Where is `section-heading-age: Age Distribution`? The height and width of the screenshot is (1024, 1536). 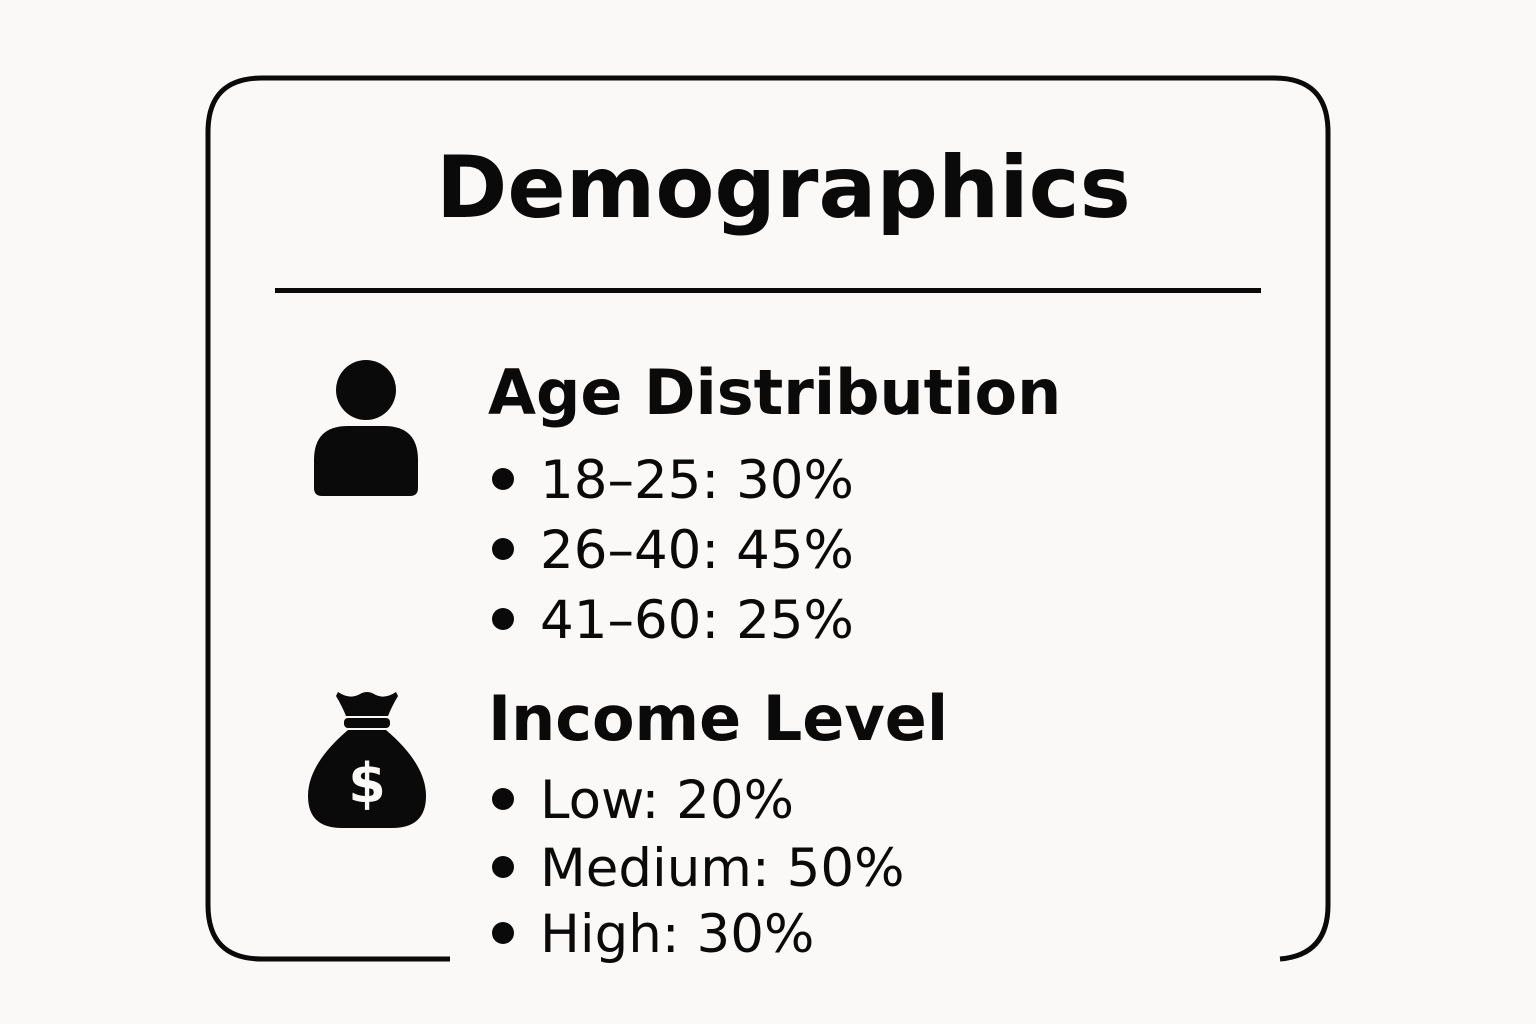 section-heading-age: Age Distribution is located at coordinates (775, 392).